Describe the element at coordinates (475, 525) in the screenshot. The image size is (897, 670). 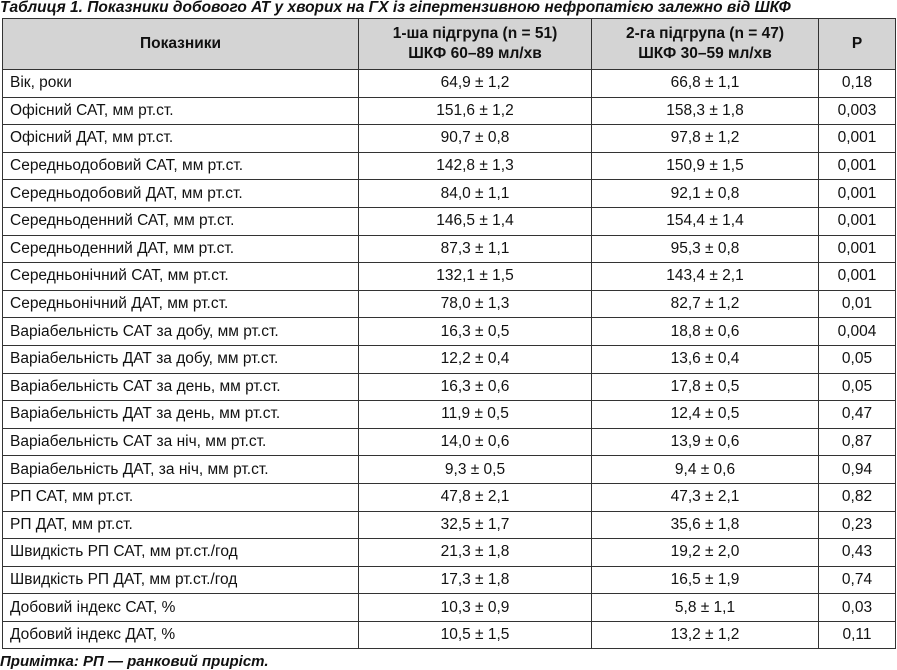
I see `group1-cell: 32,5 ± 1,7` at that location.